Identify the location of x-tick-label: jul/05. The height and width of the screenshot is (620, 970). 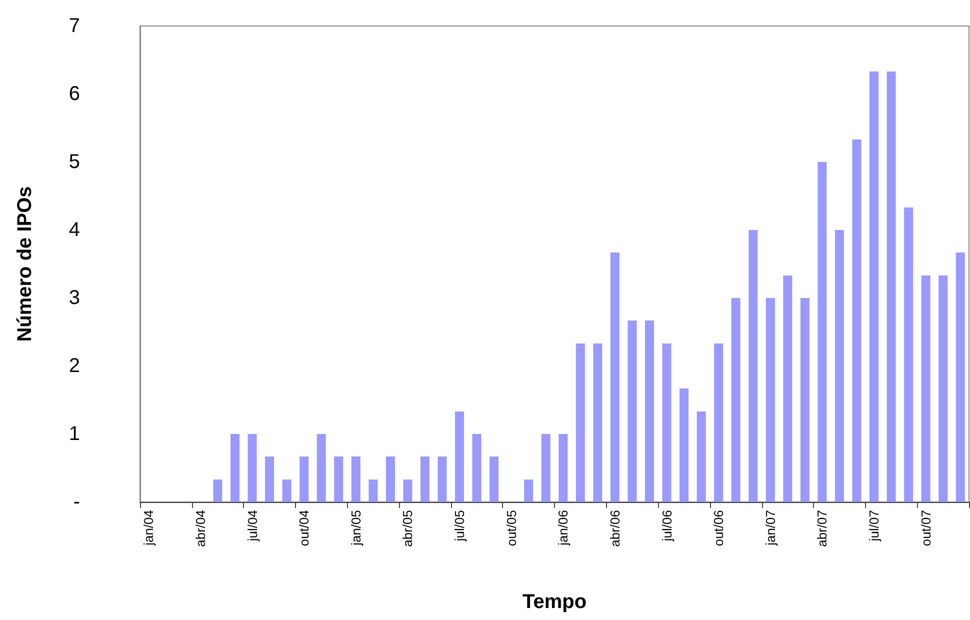
(460, 526).